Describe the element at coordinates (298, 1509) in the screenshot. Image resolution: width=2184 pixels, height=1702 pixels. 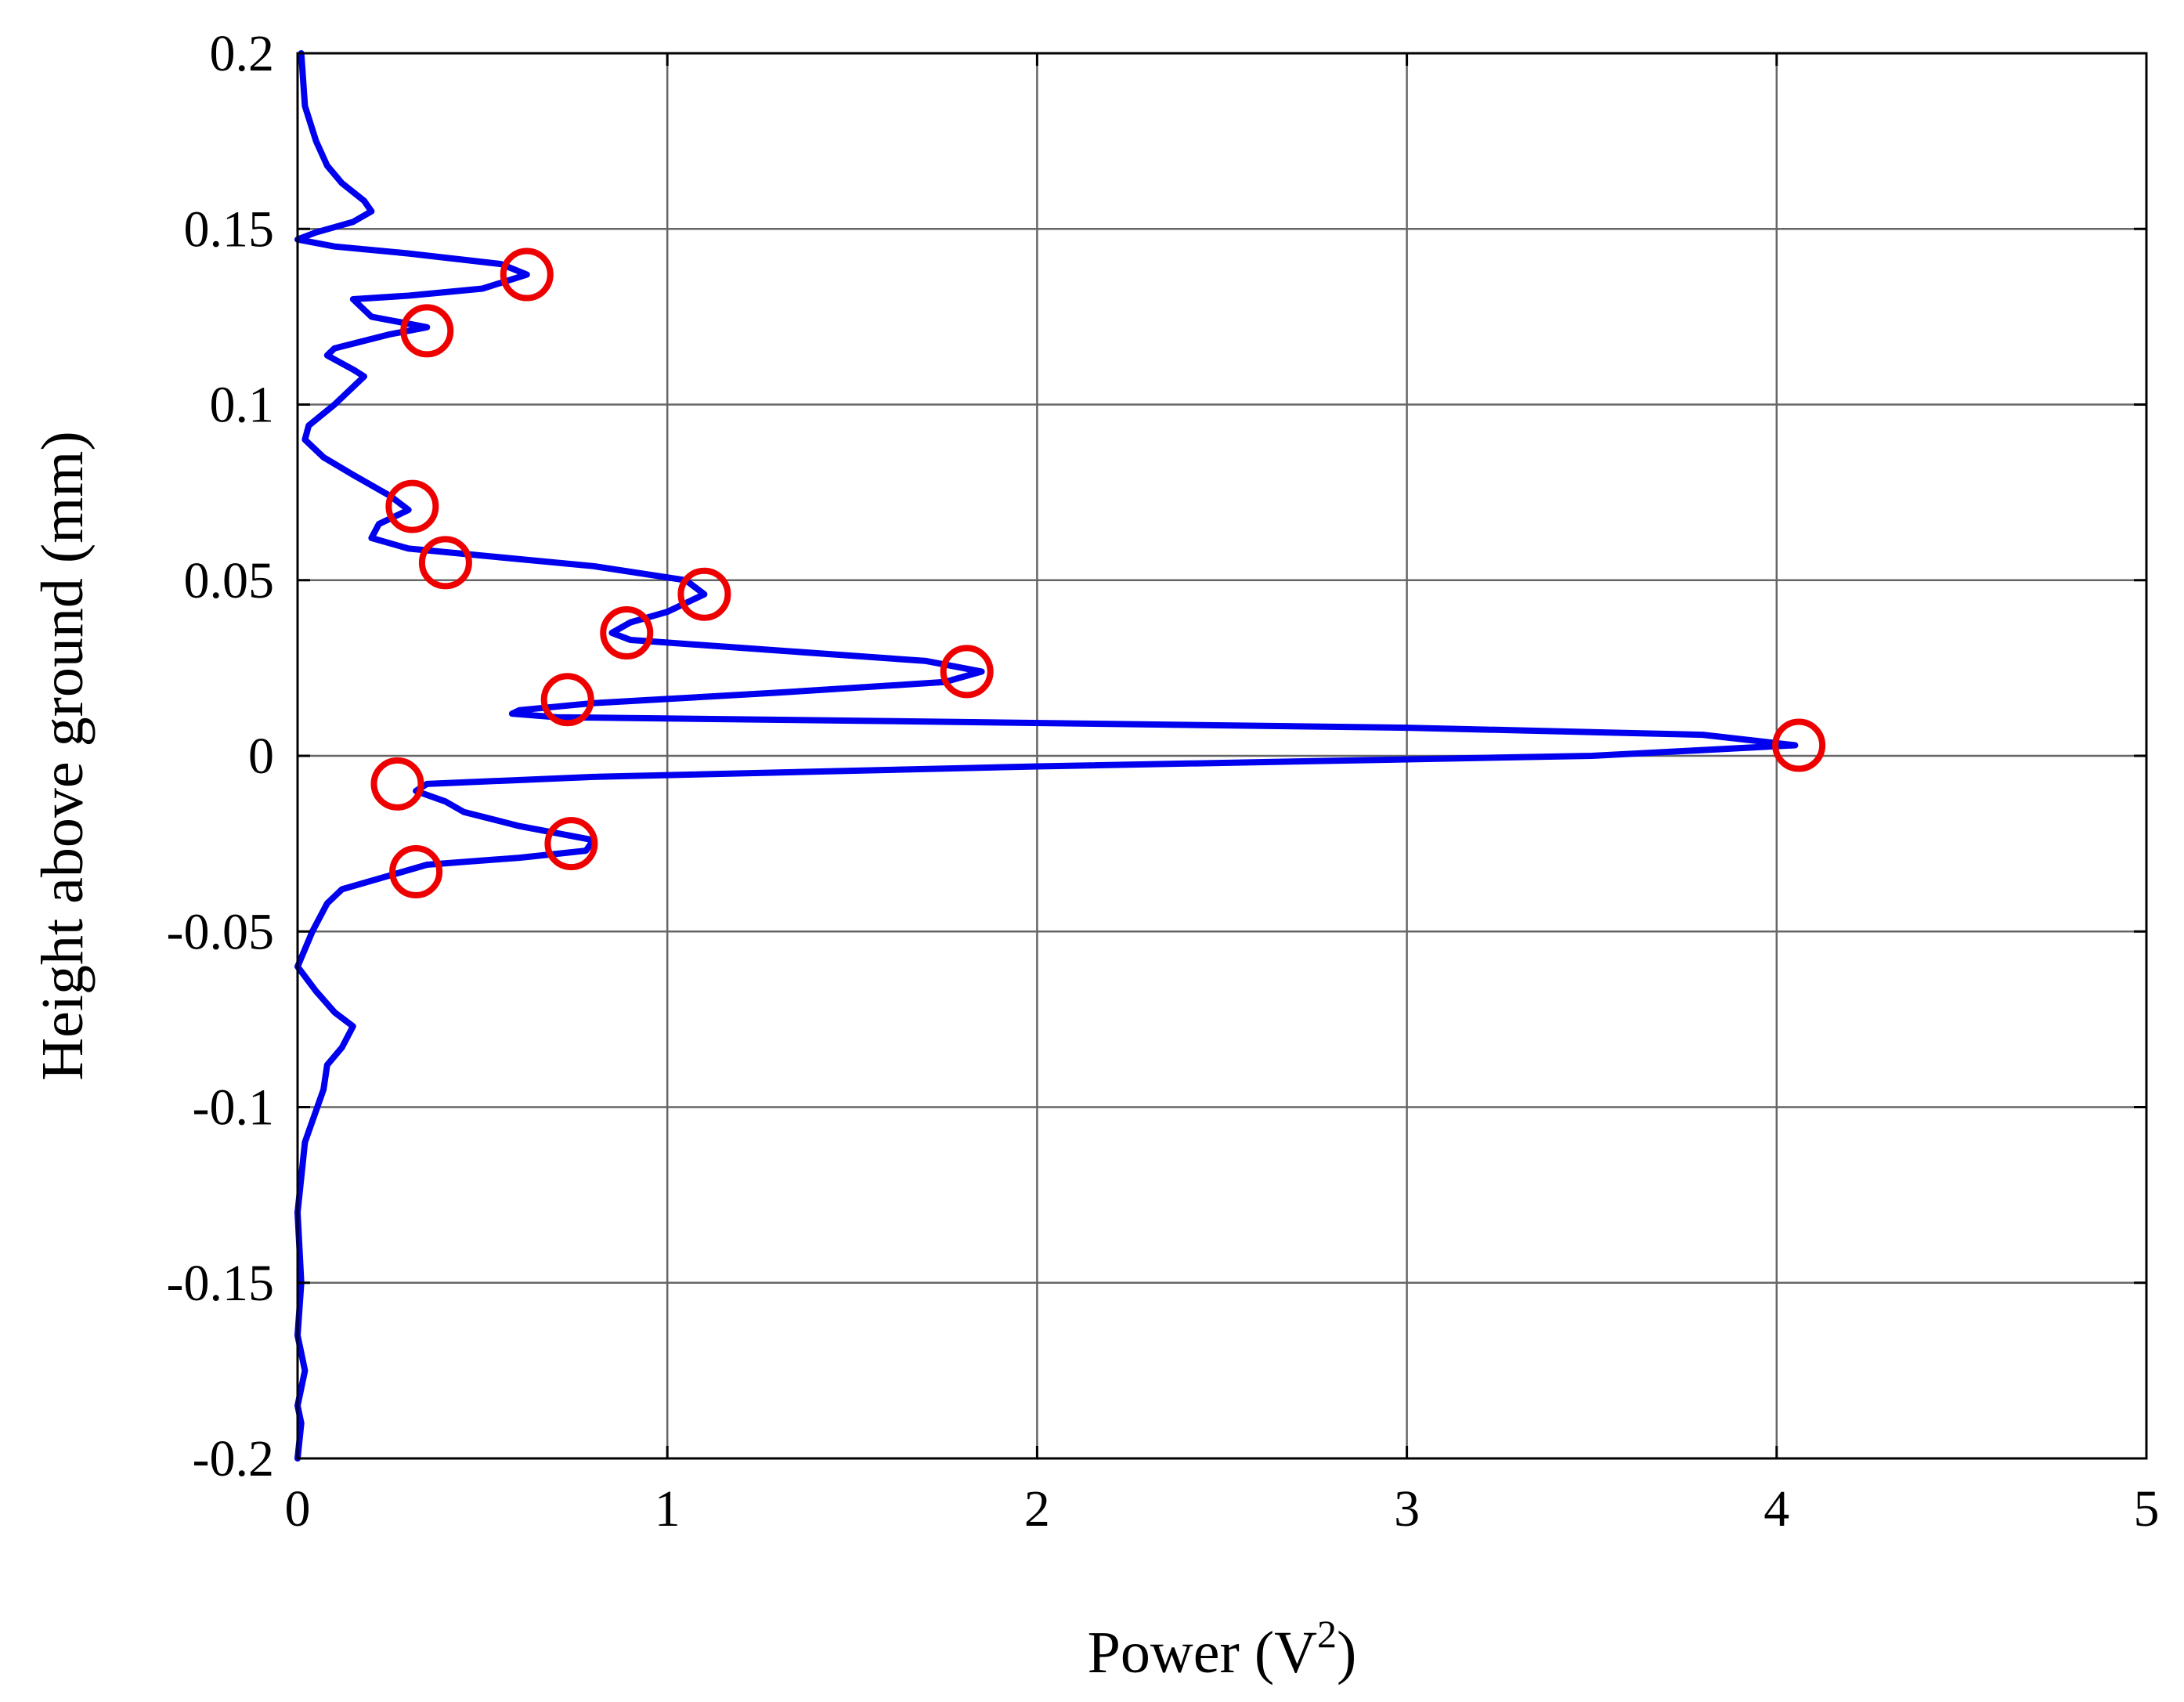
I see `x-tick-label: 0` at that location.